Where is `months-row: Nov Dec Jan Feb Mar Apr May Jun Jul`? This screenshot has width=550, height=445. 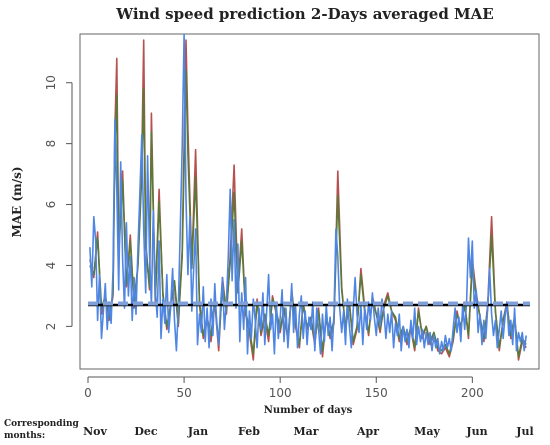
months-row: Nov Dec Jan Feb Mar Apr May Jun Jul is located at coordinates (308, 431).